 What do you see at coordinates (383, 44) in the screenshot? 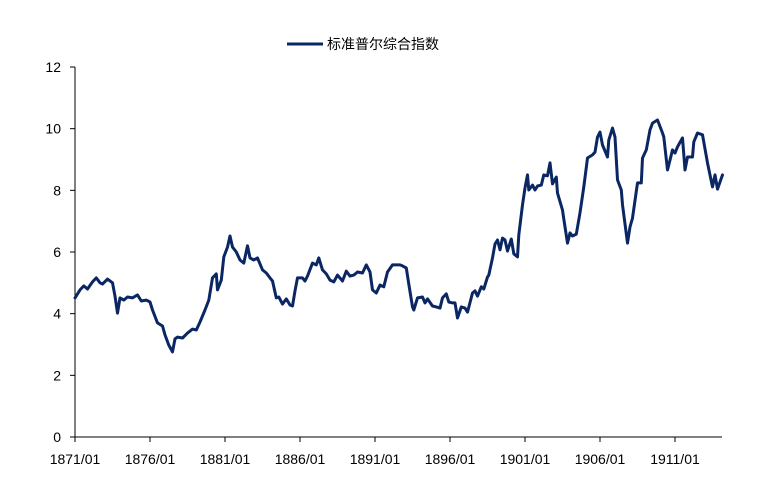
I see `legend-label: 标准普尔综合指数` at bounding box center [383, 44].